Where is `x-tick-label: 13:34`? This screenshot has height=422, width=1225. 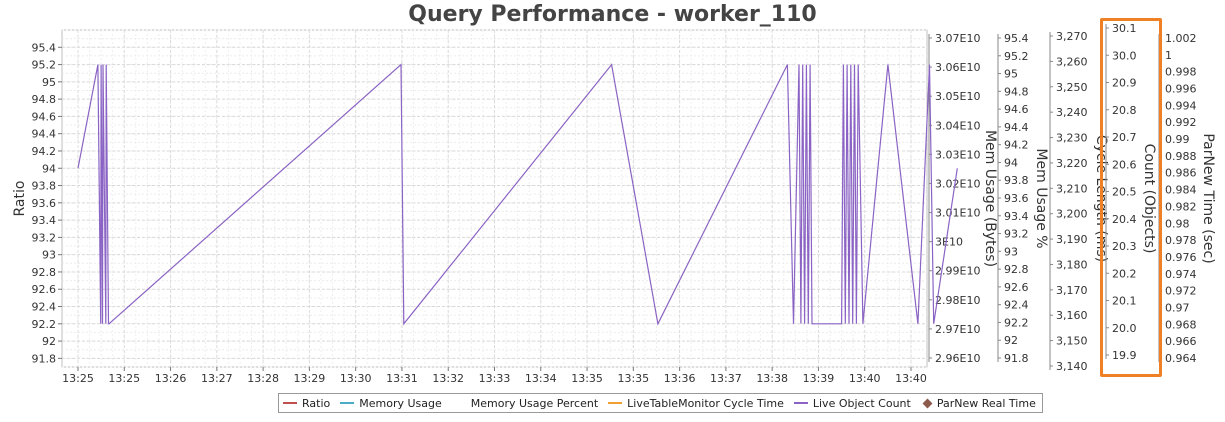
x-tick-label: 13:34 is located at coordinates (541, 378).